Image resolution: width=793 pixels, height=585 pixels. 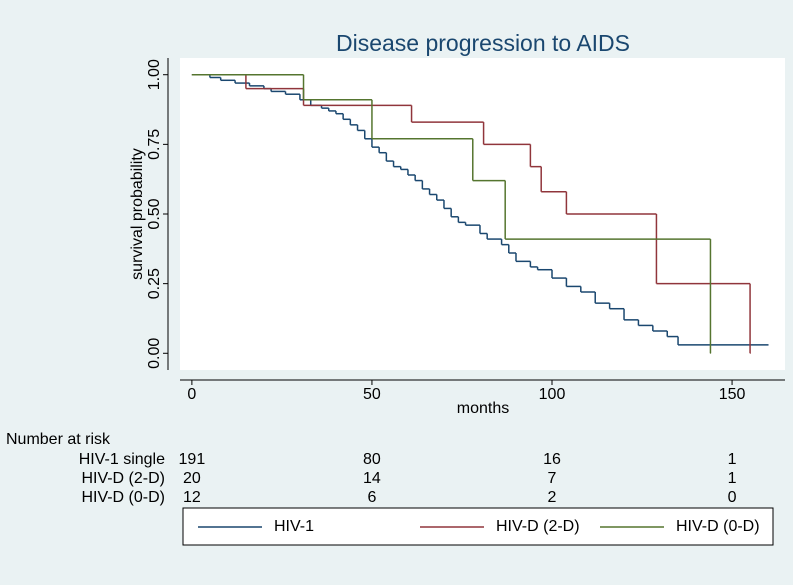 What do you see at coordinates (372, 478) in the screenshot?
I see `risk-value: 14` at bounding box center [372, 478].